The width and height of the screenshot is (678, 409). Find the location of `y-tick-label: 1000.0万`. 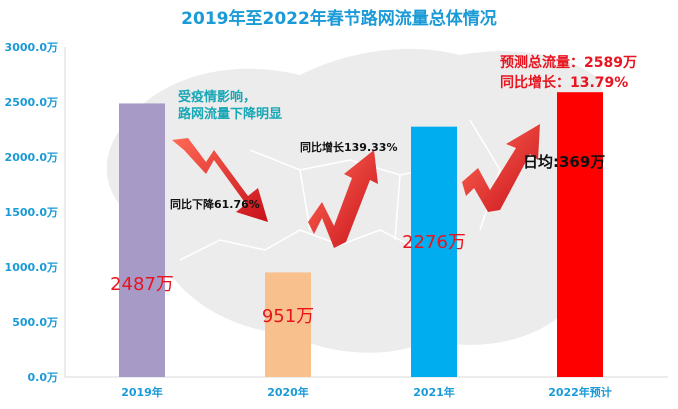

y-tick-label: 1000.0万 is located at coordinates (31, 267).